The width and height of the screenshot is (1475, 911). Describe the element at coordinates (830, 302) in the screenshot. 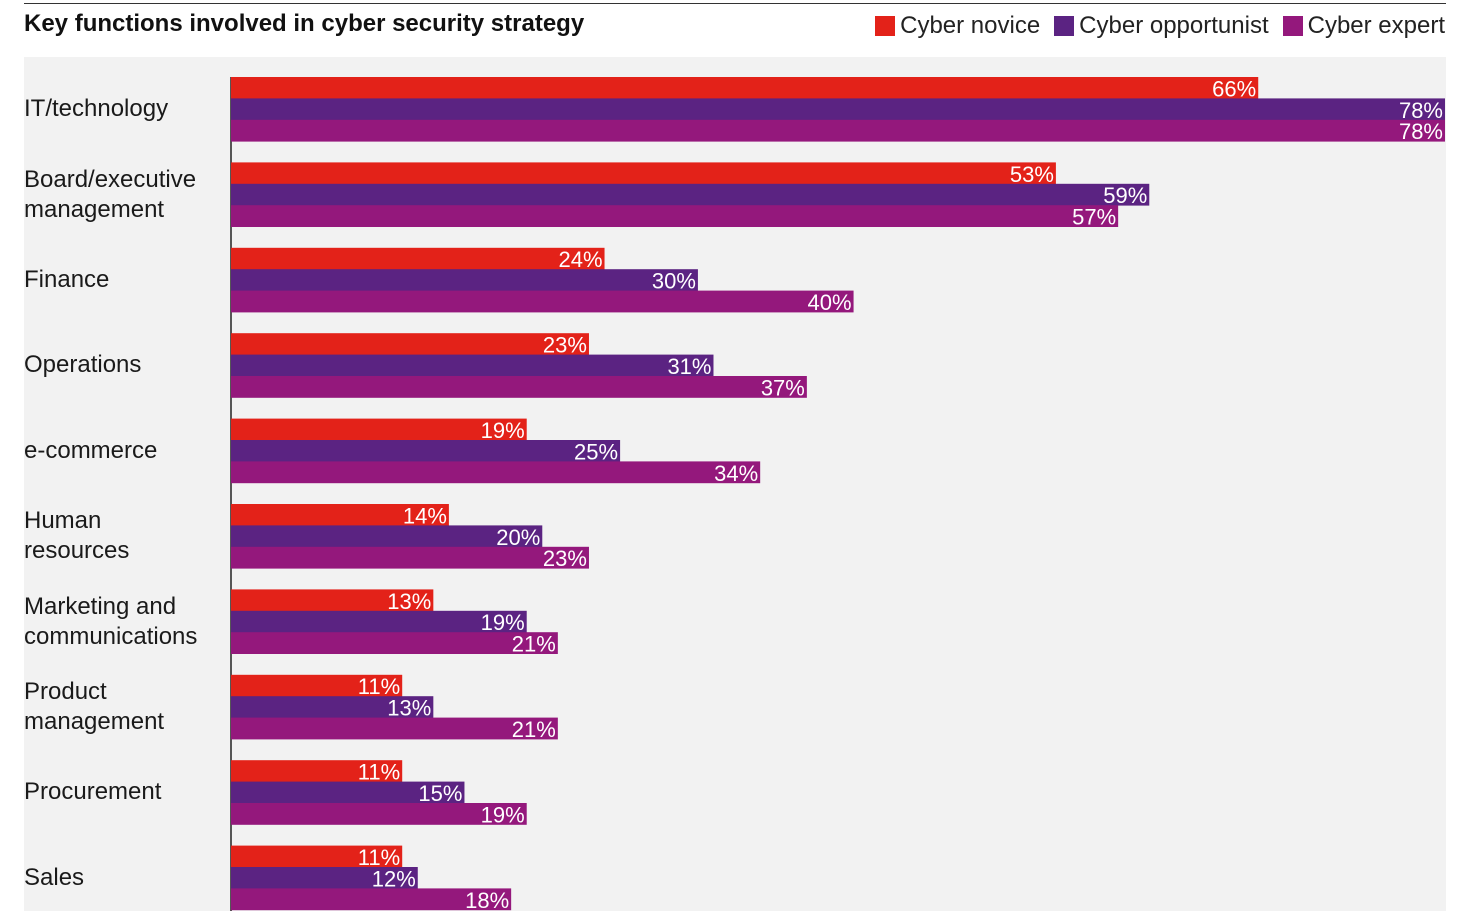

I see `data-label: 40%` at that location.